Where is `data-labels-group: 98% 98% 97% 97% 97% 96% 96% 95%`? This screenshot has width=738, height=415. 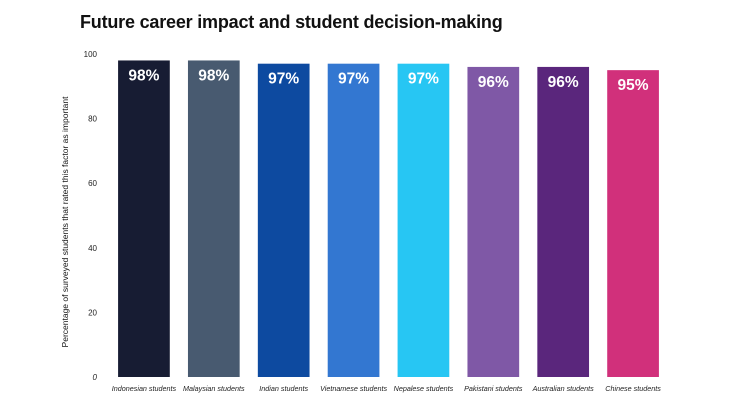 data-labels-group: 98% 98% 97% 97% 97% 96% 96% 95% is located at coordinates (388, 80).